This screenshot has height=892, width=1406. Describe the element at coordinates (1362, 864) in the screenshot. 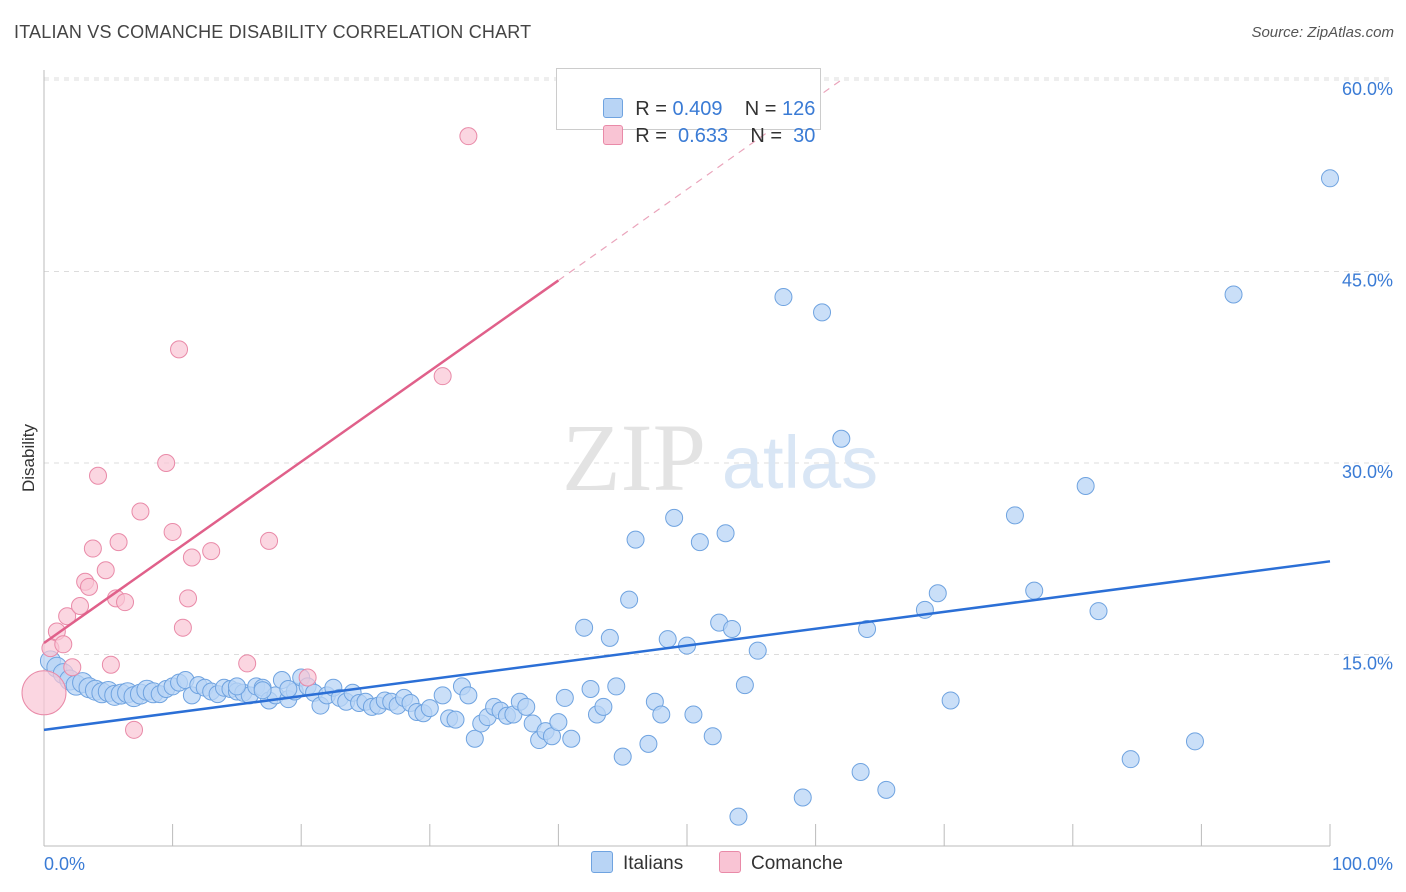

I see `x-tick-label-max: 100.0%` at that location.